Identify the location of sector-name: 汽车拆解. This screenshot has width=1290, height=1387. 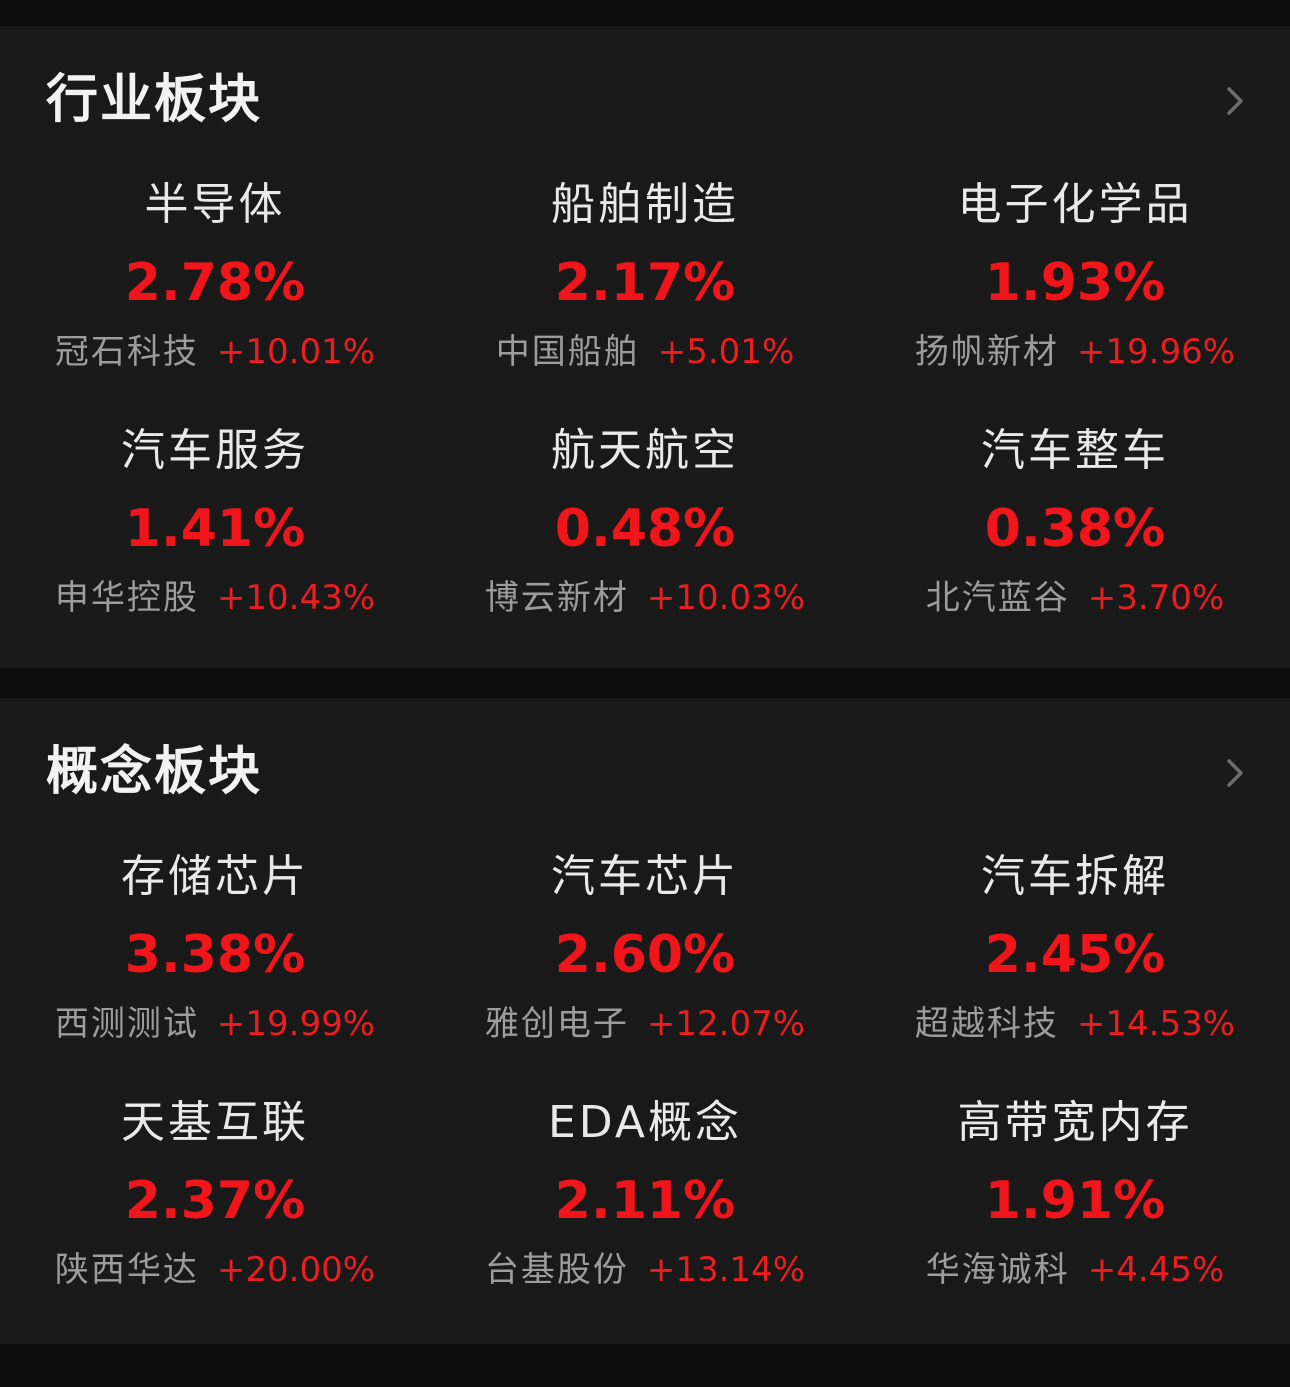
(1075, 876).